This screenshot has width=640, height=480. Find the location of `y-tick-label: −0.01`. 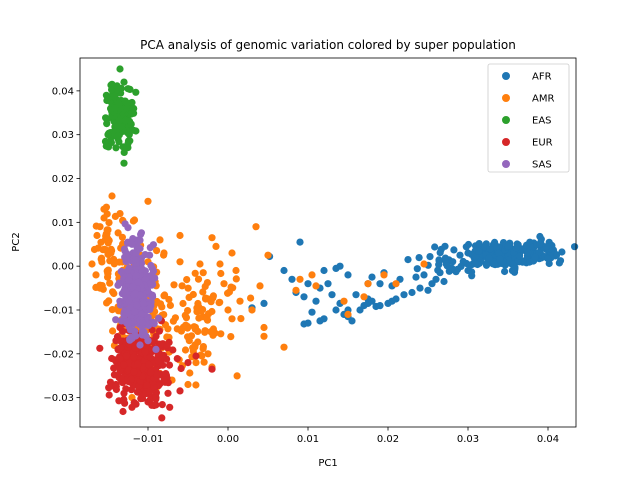

y-tick-label: −0.01 is located at coordinates (58, 310).